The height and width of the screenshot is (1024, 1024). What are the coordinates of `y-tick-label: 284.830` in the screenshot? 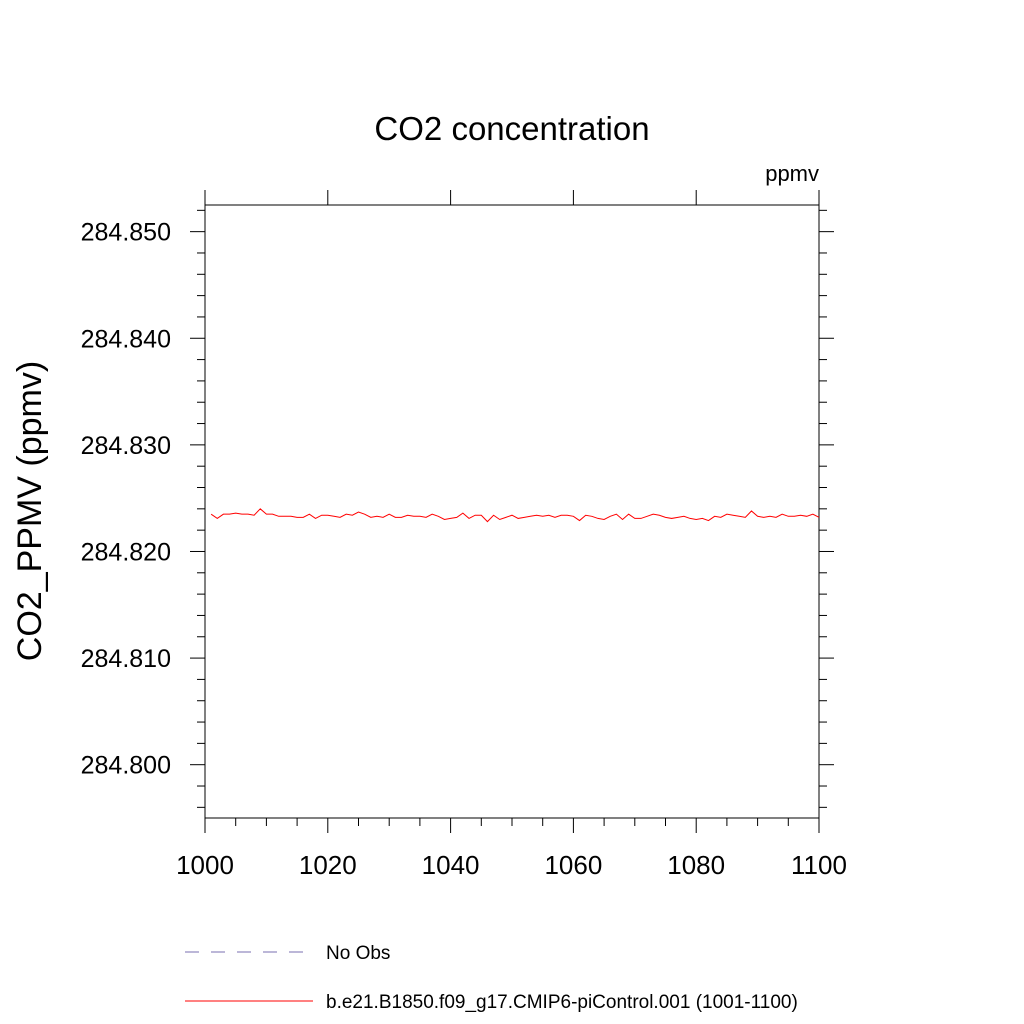 It's located at (126, 446).